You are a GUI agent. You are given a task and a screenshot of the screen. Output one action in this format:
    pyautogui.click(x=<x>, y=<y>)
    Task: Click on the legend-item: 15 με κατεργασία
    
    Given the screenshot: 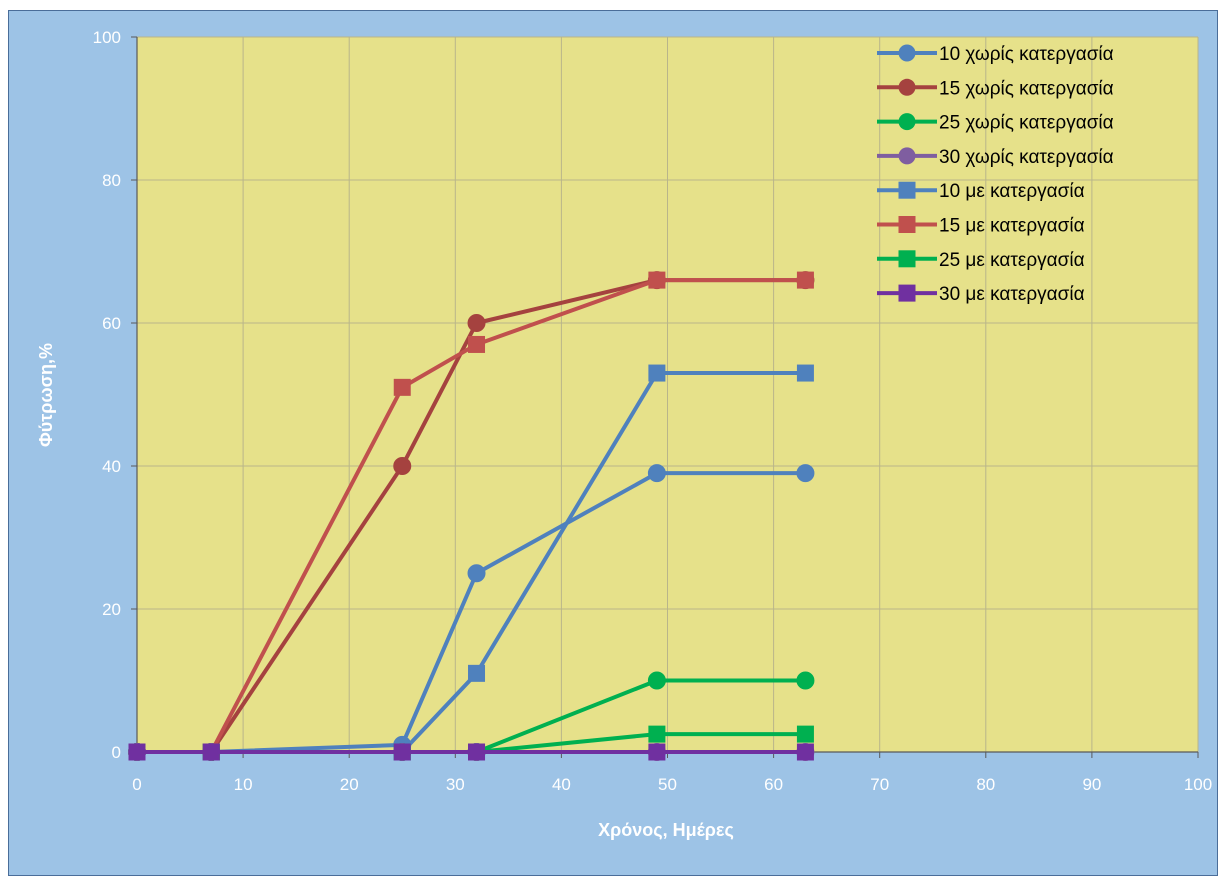 What is the action you would take?
    pyautogui.click(x=981, y=226)
    